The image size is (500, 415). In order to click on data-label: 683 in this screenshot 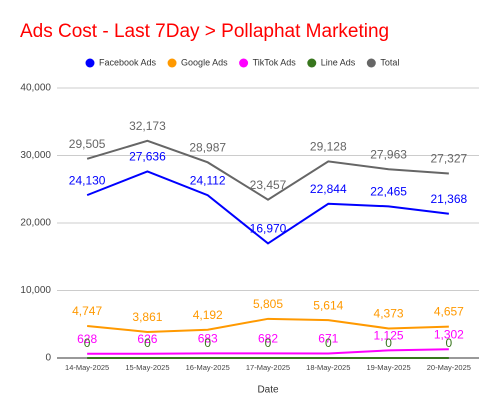, I will do `click(208, 339)`.